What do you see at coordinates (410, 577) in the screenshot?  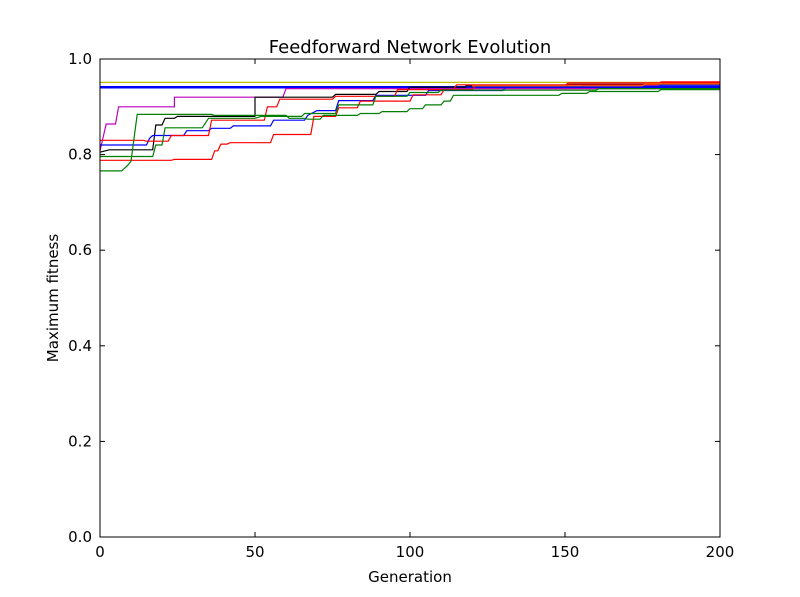 I see `x-axis-label: Generation` at bounding box center [410, 577].